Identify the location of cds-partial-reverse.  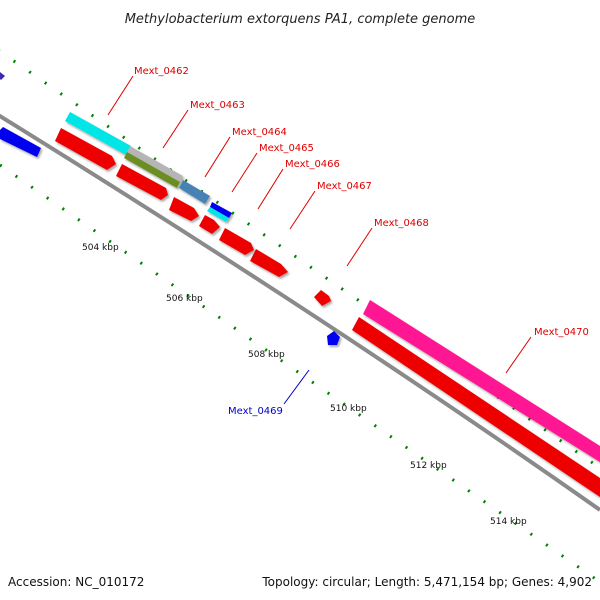
(2, 76).